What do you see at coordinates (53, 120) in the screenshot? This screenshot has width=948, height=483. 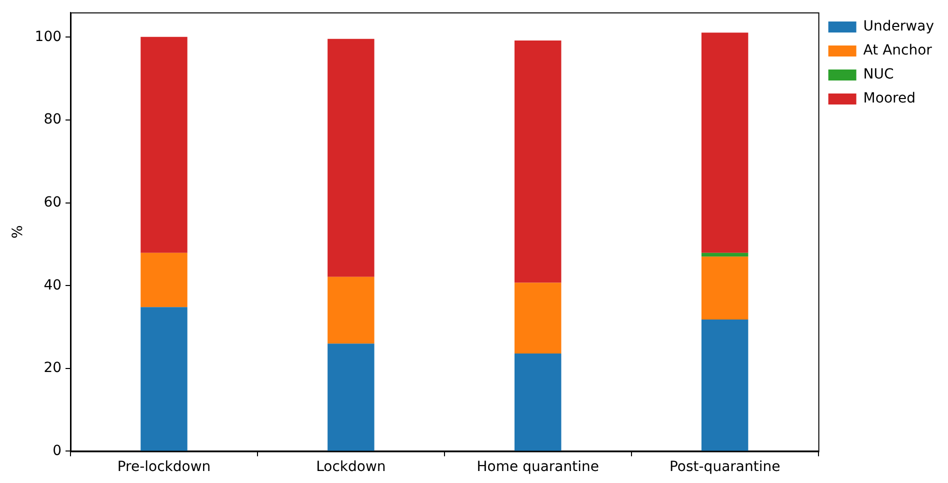 I see `y-tick-label: 80` at bounding box center [53, 120].